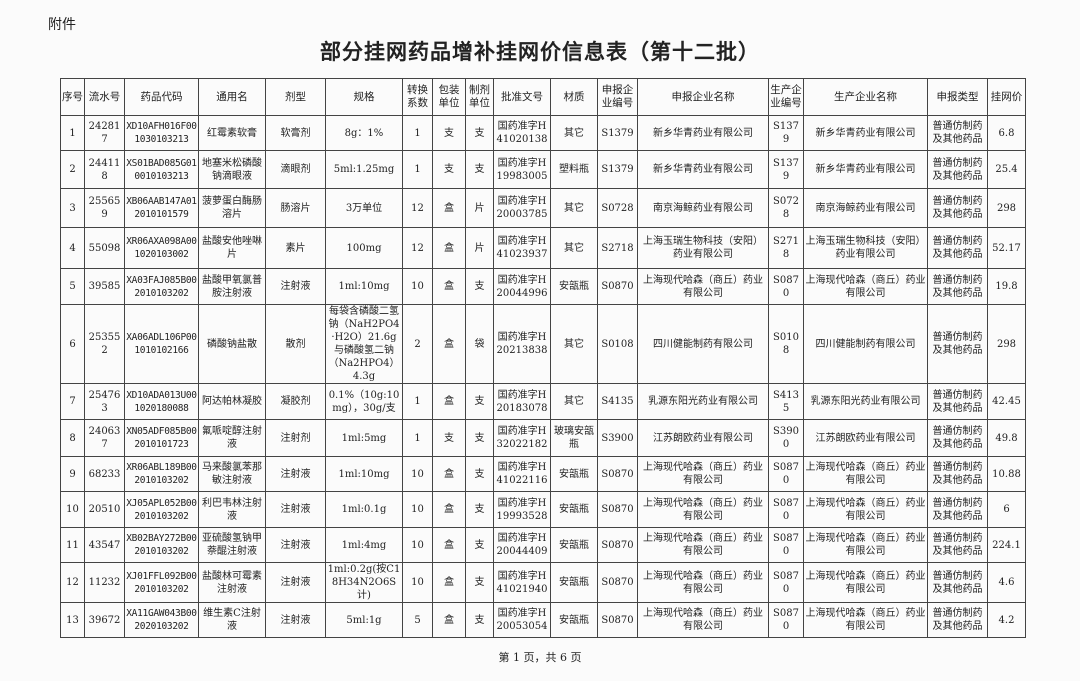  What do you see at coordinates (417, 208) in the screenshot?
I see `cell-conversion: 12` at bounding box center [417, 208].